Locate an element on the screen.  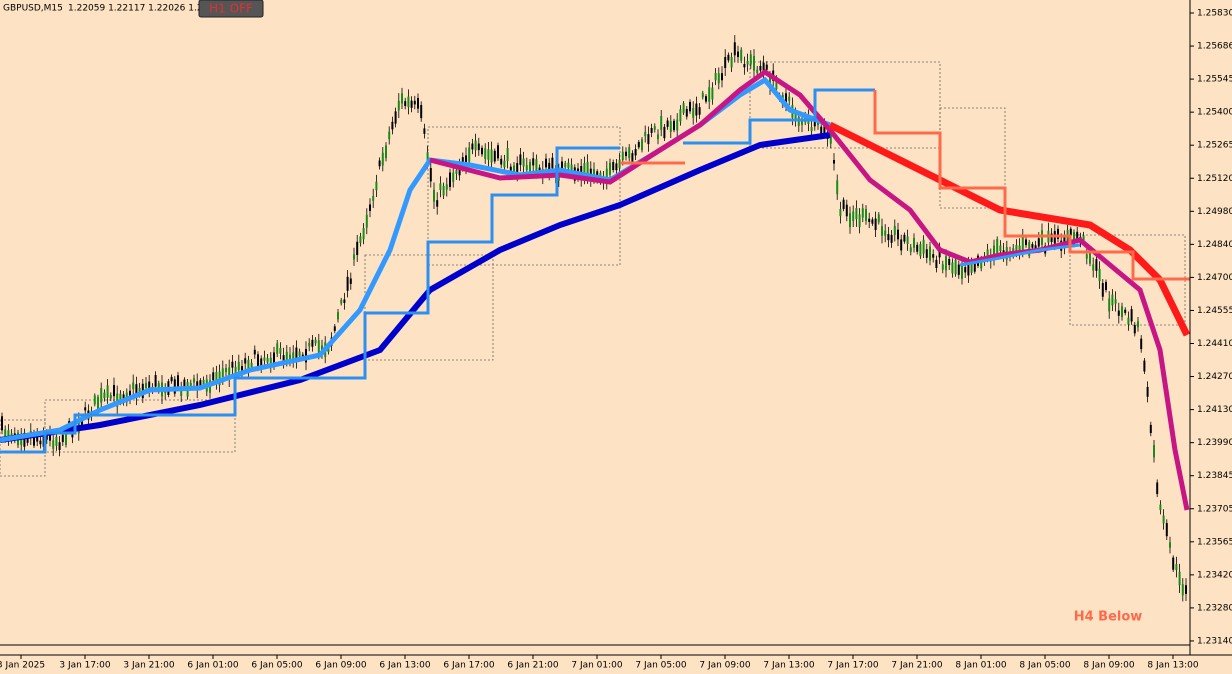
price-label: 1.25545 is located at coordinates (1214, 80).